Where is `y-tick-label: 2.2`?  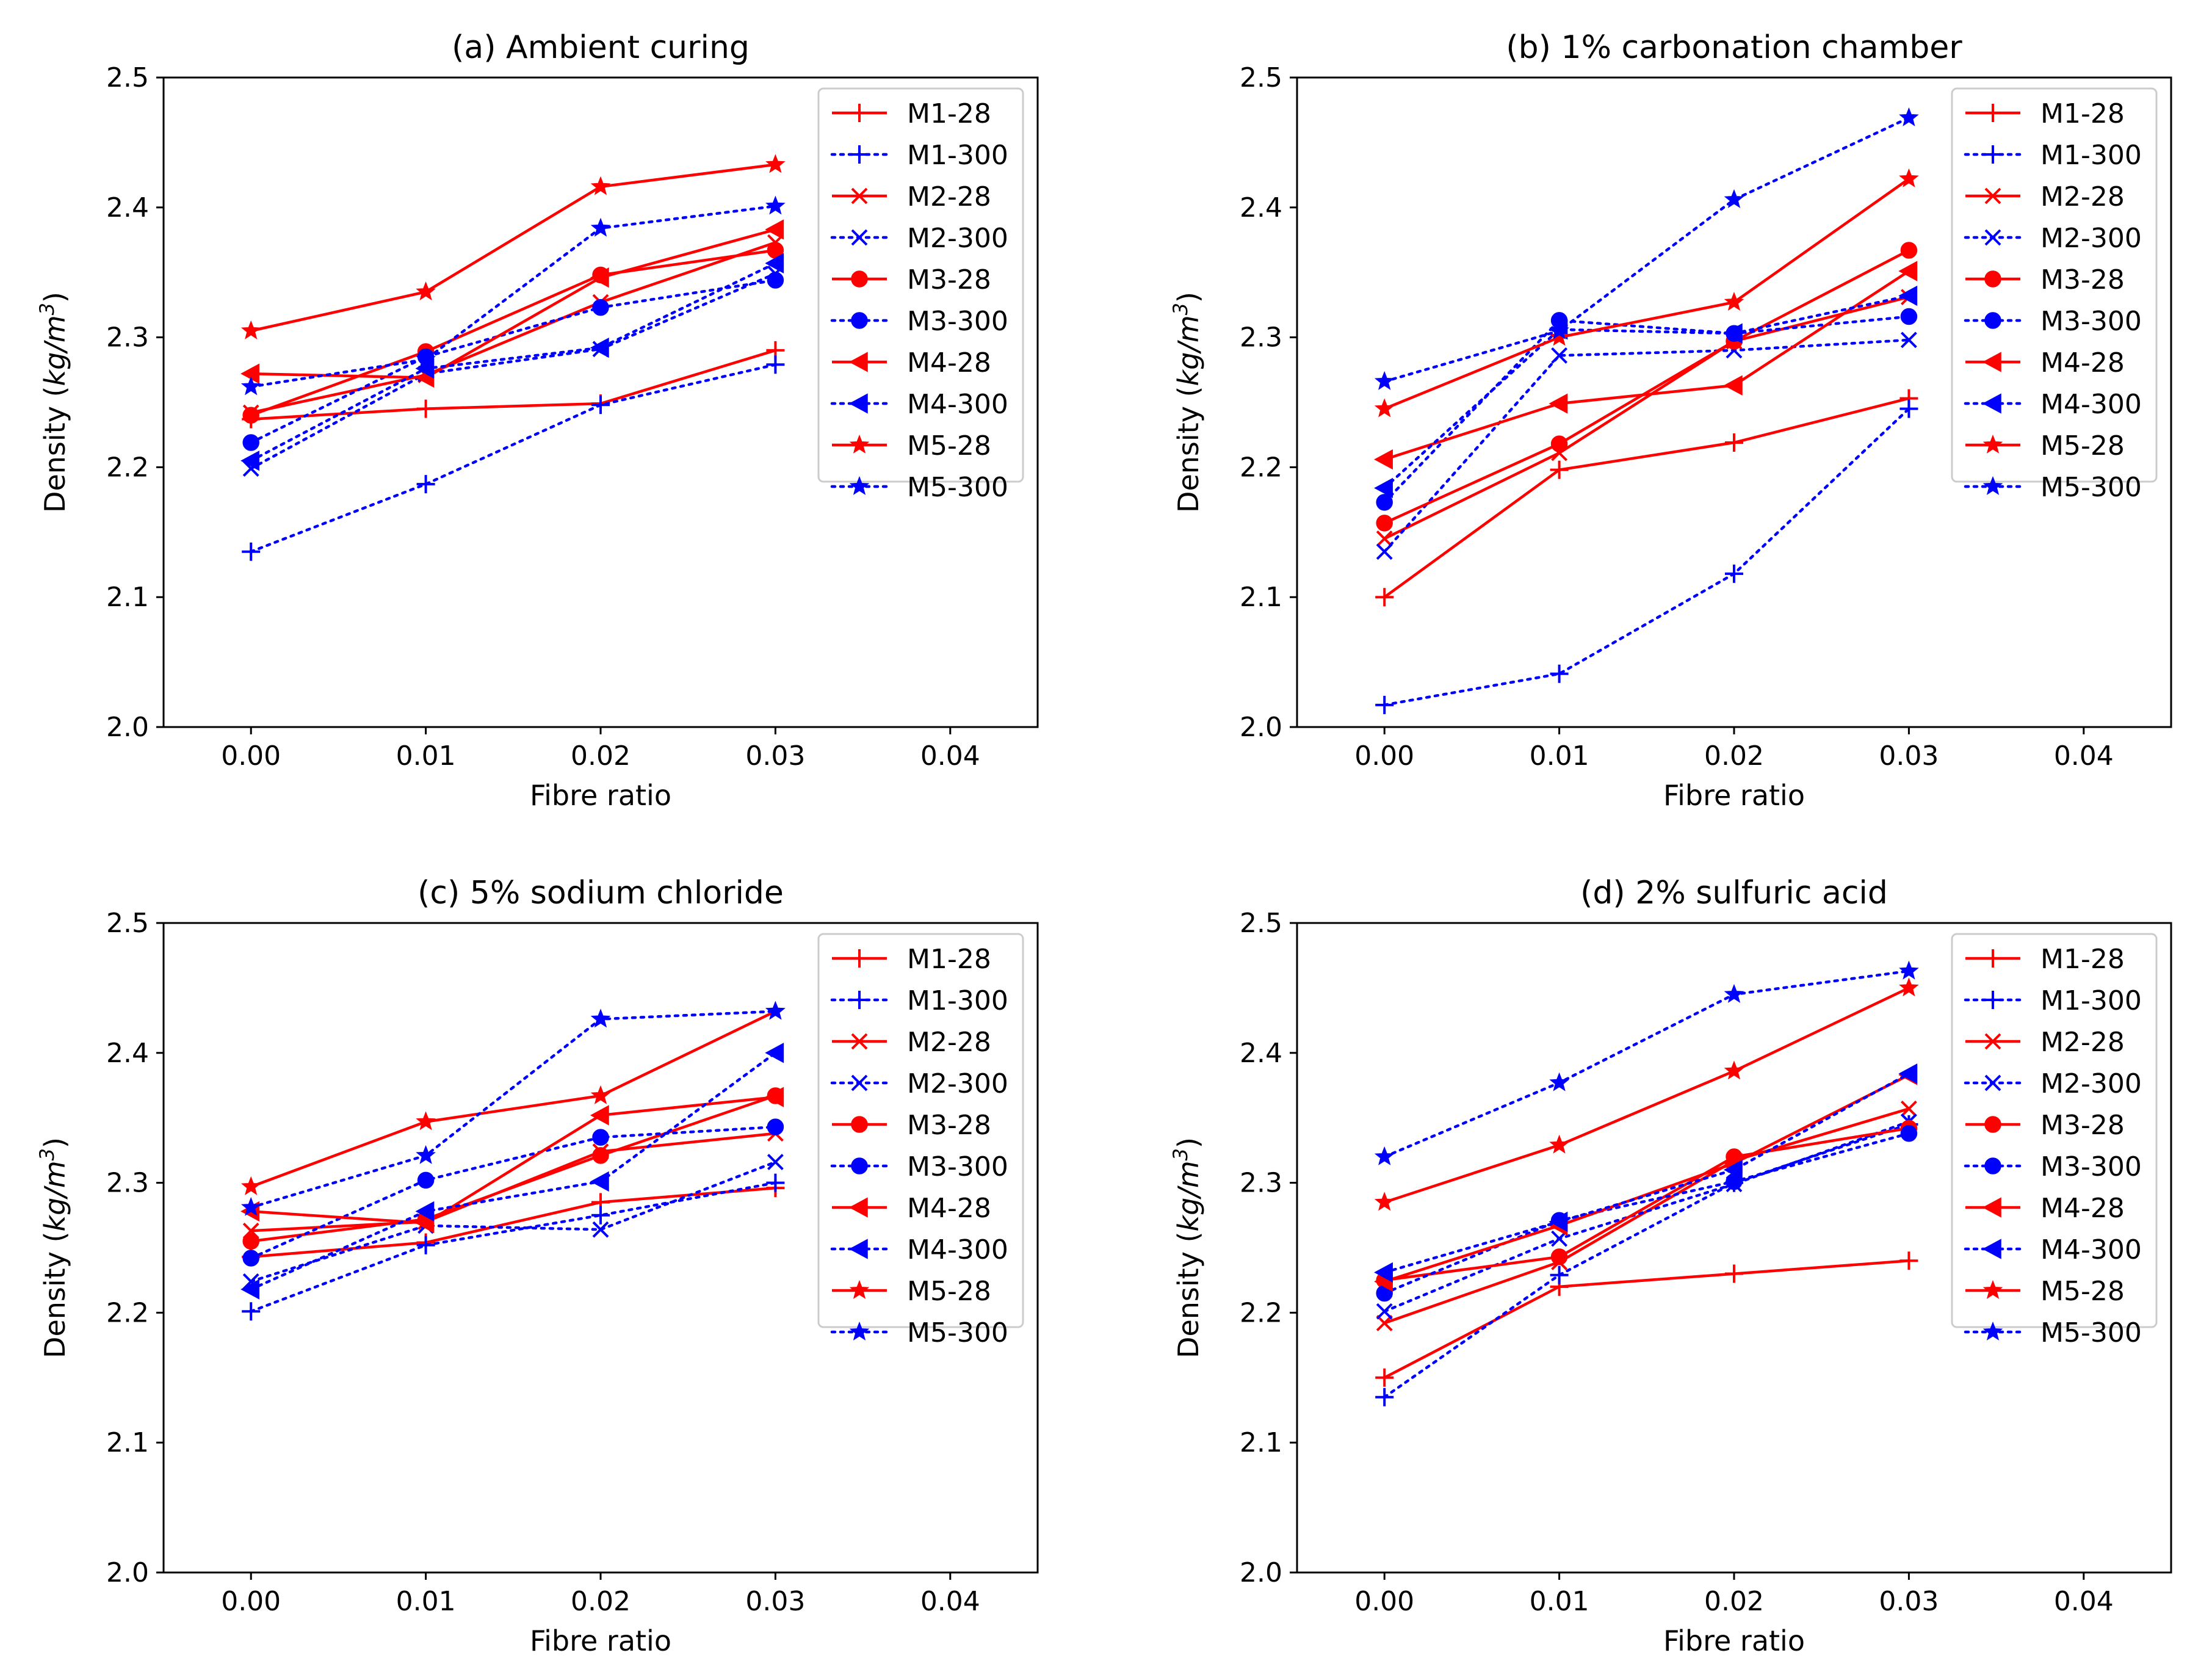
y-tick-label: 2.2 is located at coordinates (127, 1312).